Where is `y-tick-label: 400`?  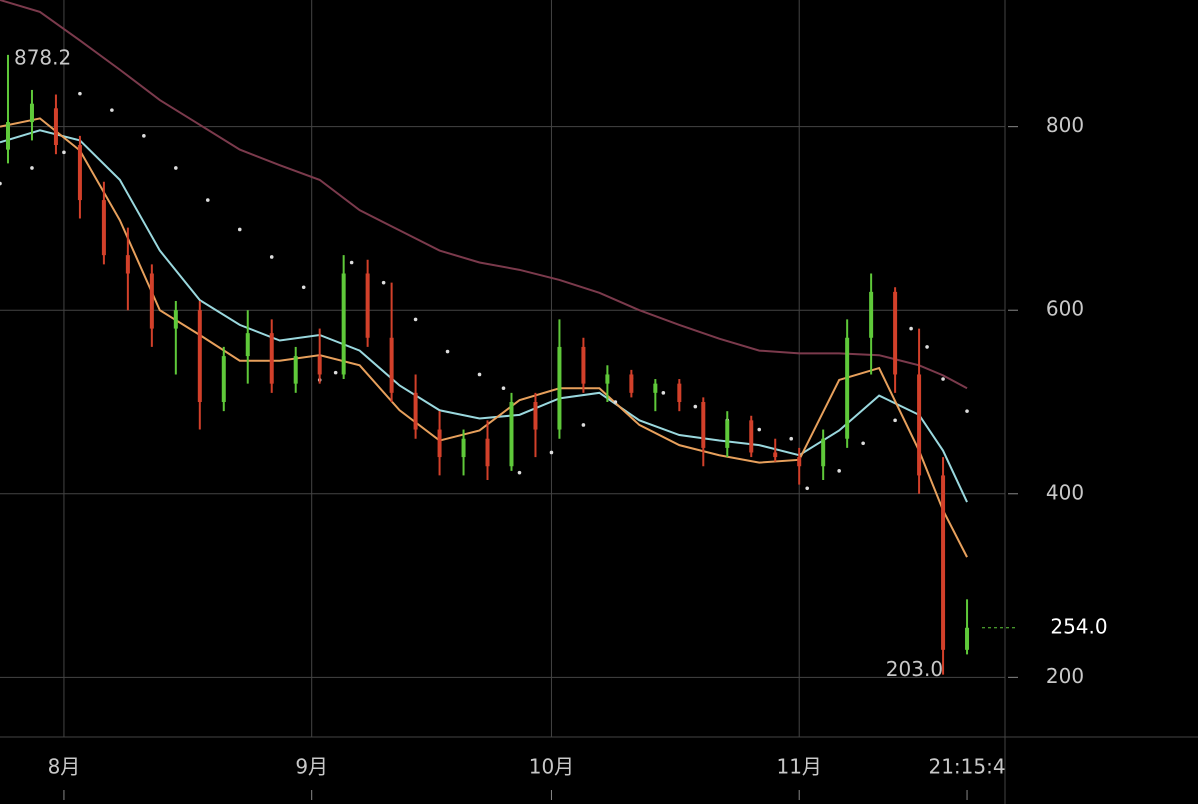
y-tick-label: 400 is located at coordinates (1065, 492).